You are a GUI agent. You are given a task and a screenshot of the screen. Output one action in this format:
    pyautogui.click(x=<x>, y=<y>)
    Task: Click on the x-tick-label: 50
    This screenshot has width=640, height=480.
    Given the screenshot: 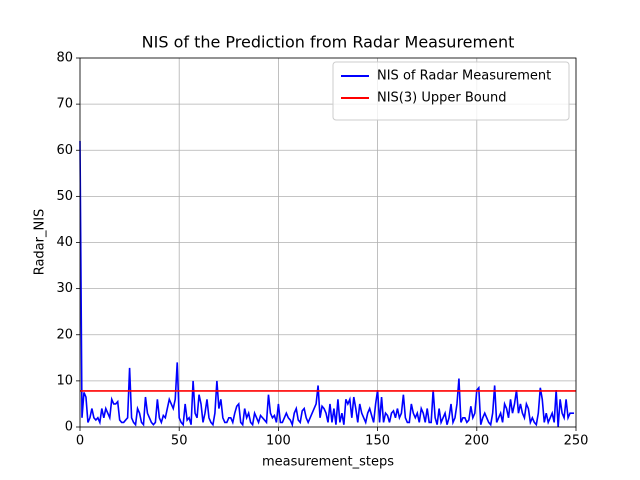 What is the action you would take?
    pyautogui.click(x=179, y=441)
    